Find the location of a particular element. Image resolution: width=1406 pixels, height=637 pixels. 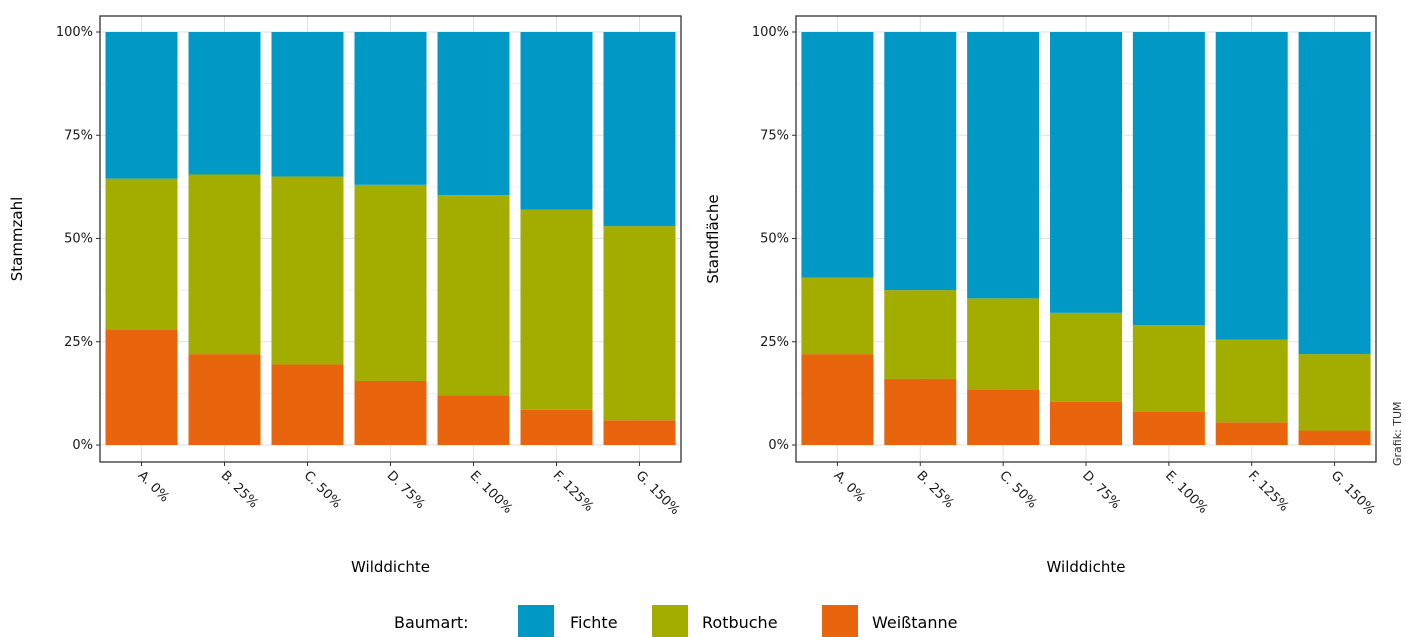

legend: Baumart: Fichte Rotbuche Weißtanne is located at coordinates (675, 621).